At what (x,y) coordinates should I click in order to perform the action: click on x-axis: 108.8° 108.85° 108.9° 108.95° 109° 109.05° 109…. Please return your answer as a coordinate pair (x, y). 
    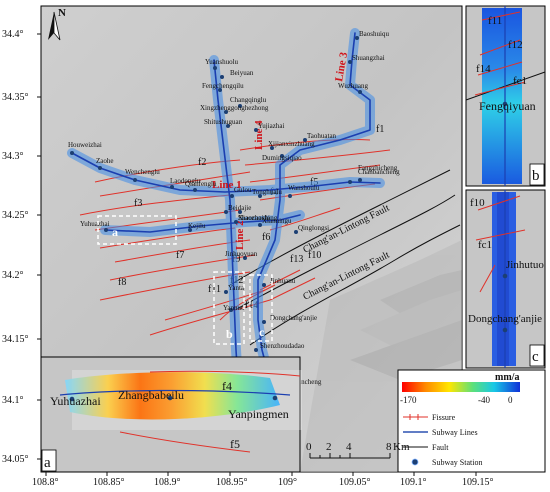
    Looking at the image, I should click on (263, 480).